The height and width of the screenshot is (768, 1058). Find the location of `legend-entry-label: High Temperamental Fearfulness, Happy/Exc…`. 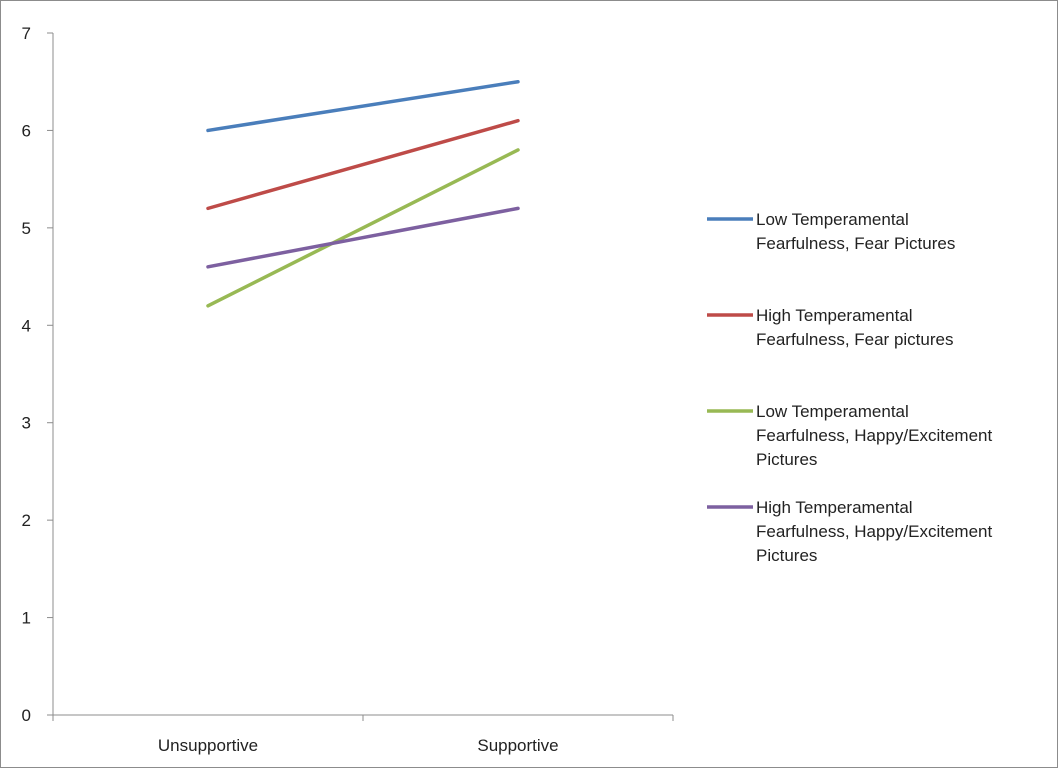

legend-entry-label: High Temperamental Fearfulness, Happy/Exc… is located at coordinates (874, 531).